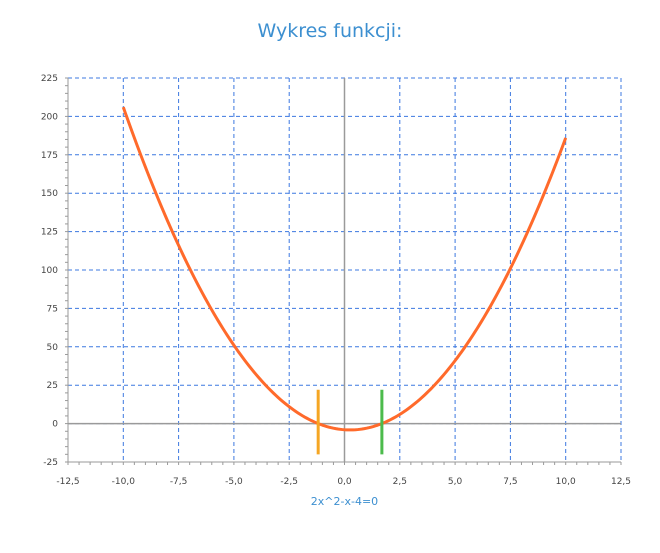 The image size is (660, 553). I want to click on y-tick-label: -25, so click(50, 463).